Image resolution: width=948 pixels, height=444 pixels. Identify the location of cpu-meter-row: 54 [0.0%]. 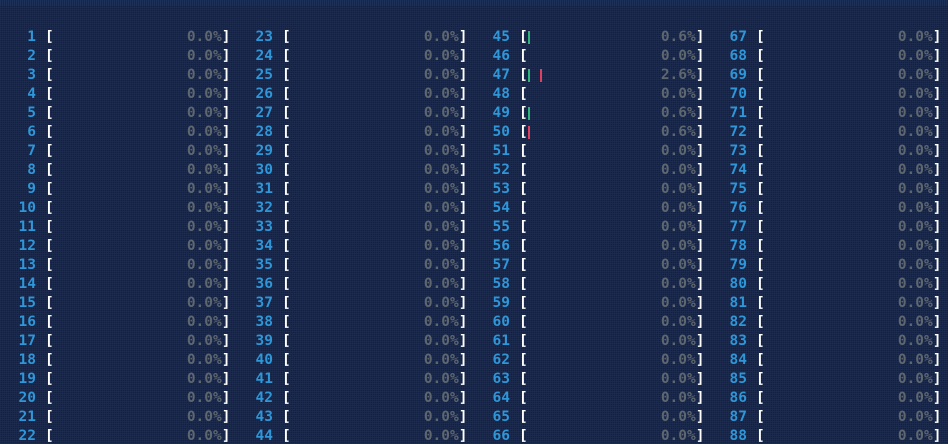
(592, 208).